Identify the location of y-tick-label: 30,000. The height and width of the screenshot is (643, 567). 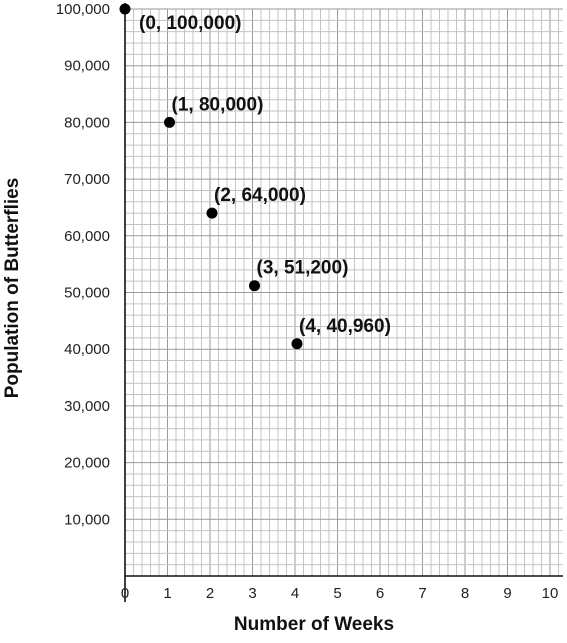
(87, 406).